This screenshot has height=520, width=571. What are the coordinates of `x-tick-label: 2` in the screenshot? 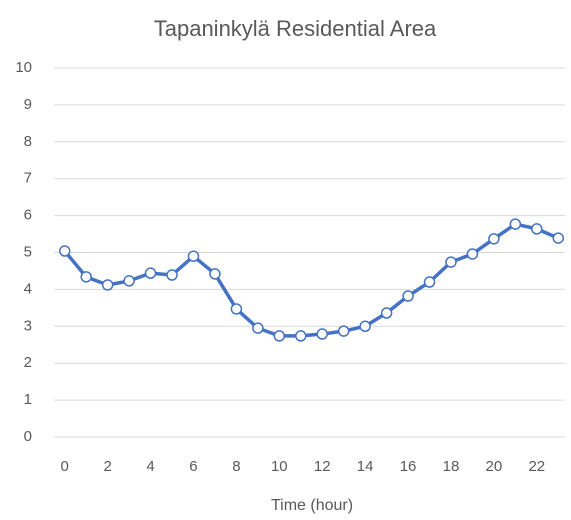 It's located at (107, 466).